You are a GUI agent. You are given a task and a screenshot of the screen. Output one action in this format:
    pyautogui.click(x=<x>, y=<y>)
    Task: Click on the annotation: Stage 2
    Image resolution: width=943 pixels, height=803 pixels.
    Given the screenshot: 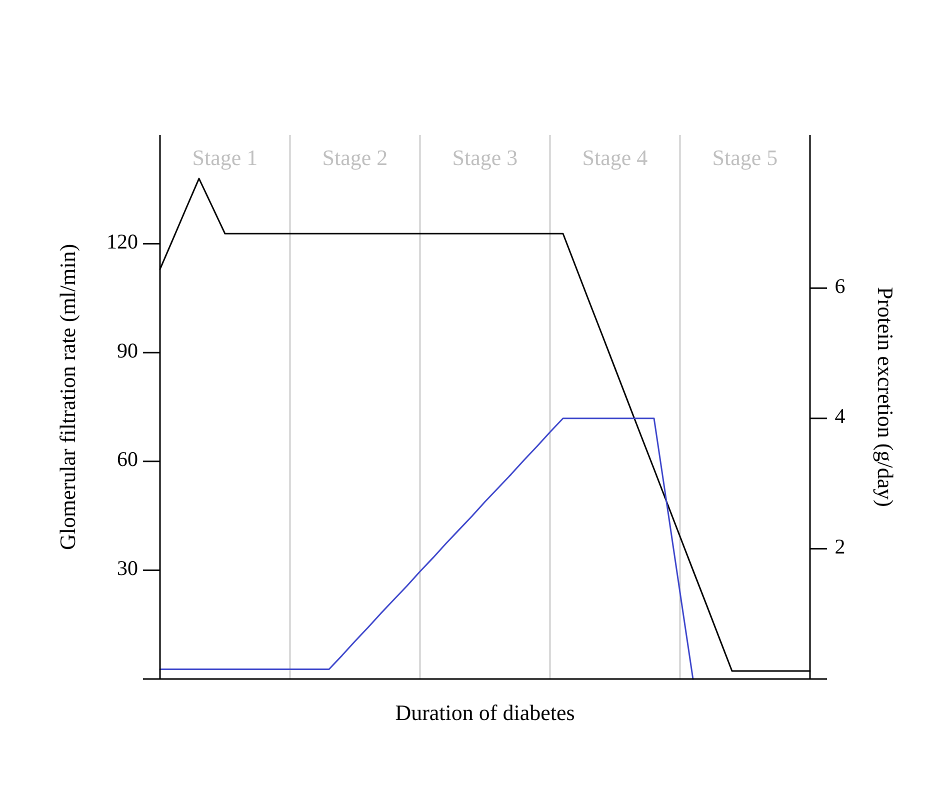 What is the action you would take?
    pyautogui.click(x=355, y=157)
    